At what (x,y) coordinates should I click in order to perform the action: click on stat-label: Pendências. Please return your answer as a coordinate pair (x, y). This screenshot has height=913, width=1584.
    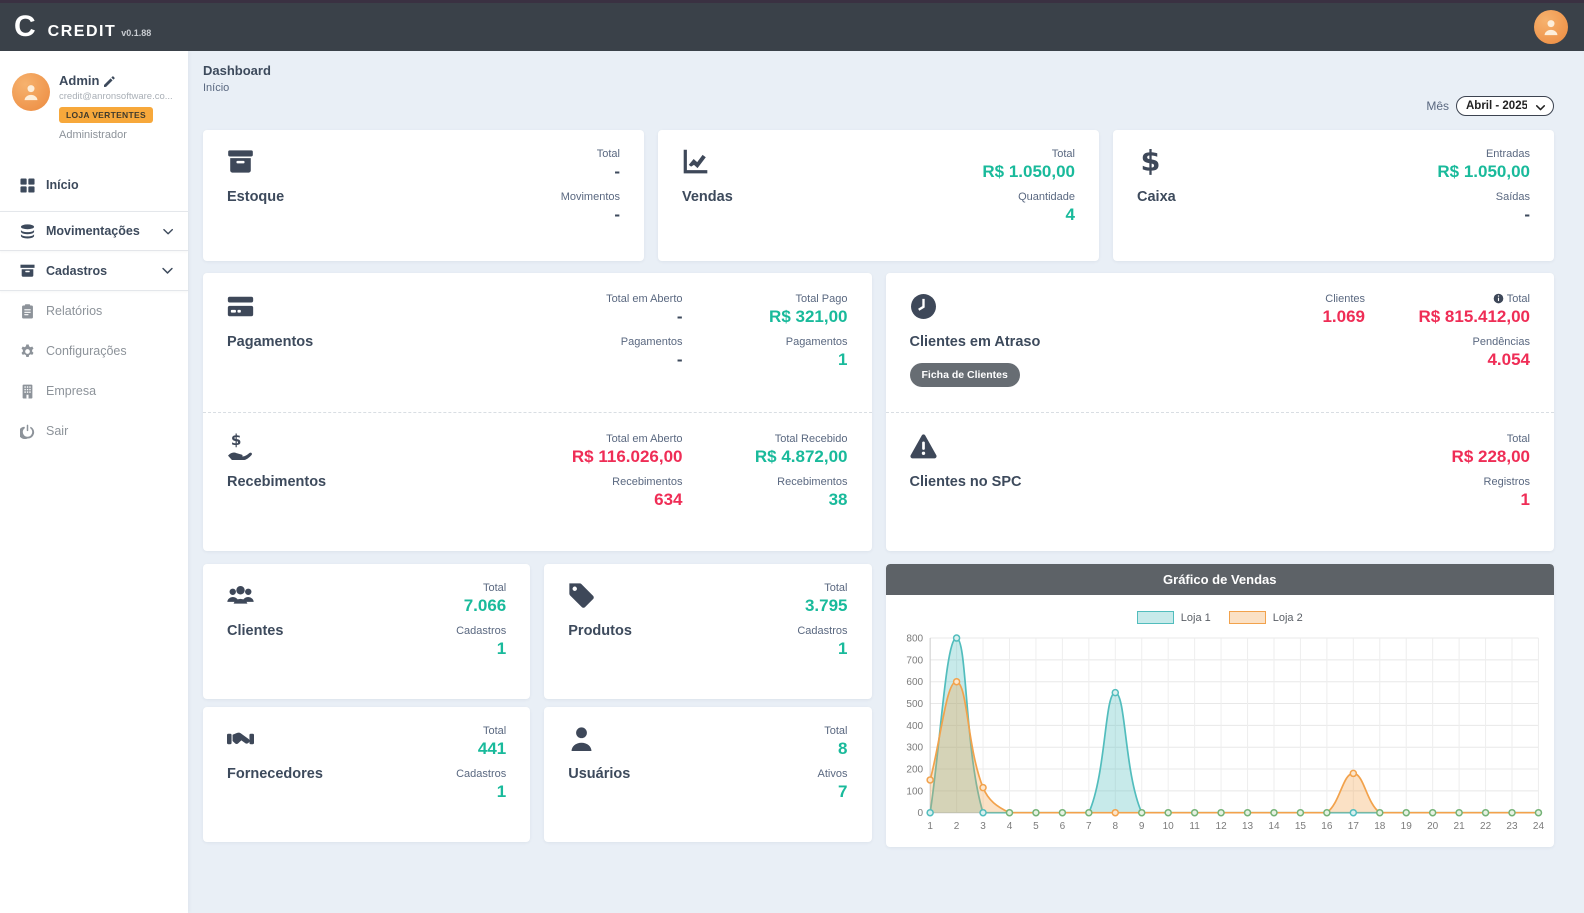
    Looking at the image, I should click on (1501, 342).